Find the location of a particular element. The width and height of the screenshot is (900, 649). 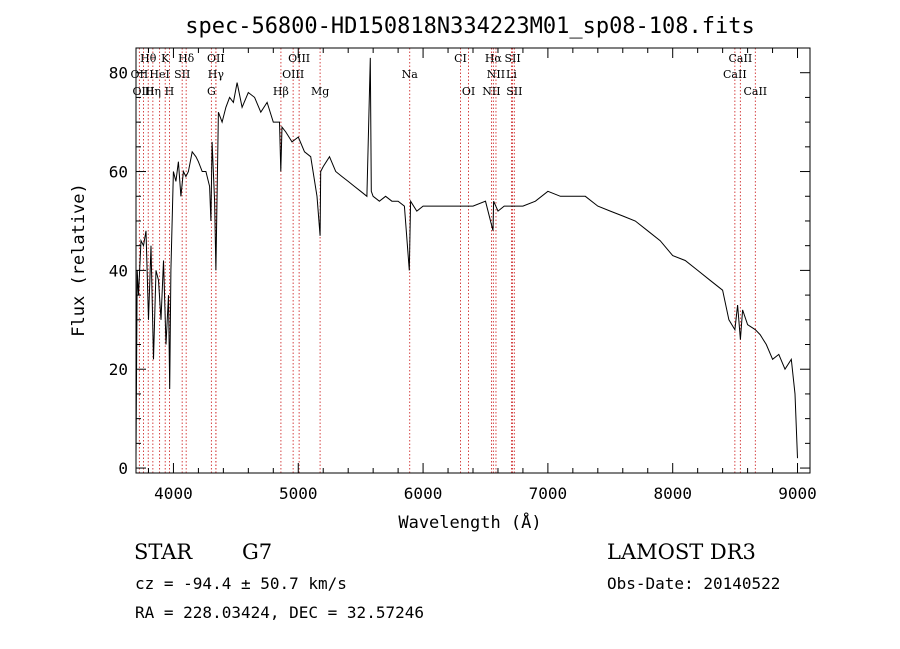

x-tick-label: 4000 is located at coordinates (173, 493).